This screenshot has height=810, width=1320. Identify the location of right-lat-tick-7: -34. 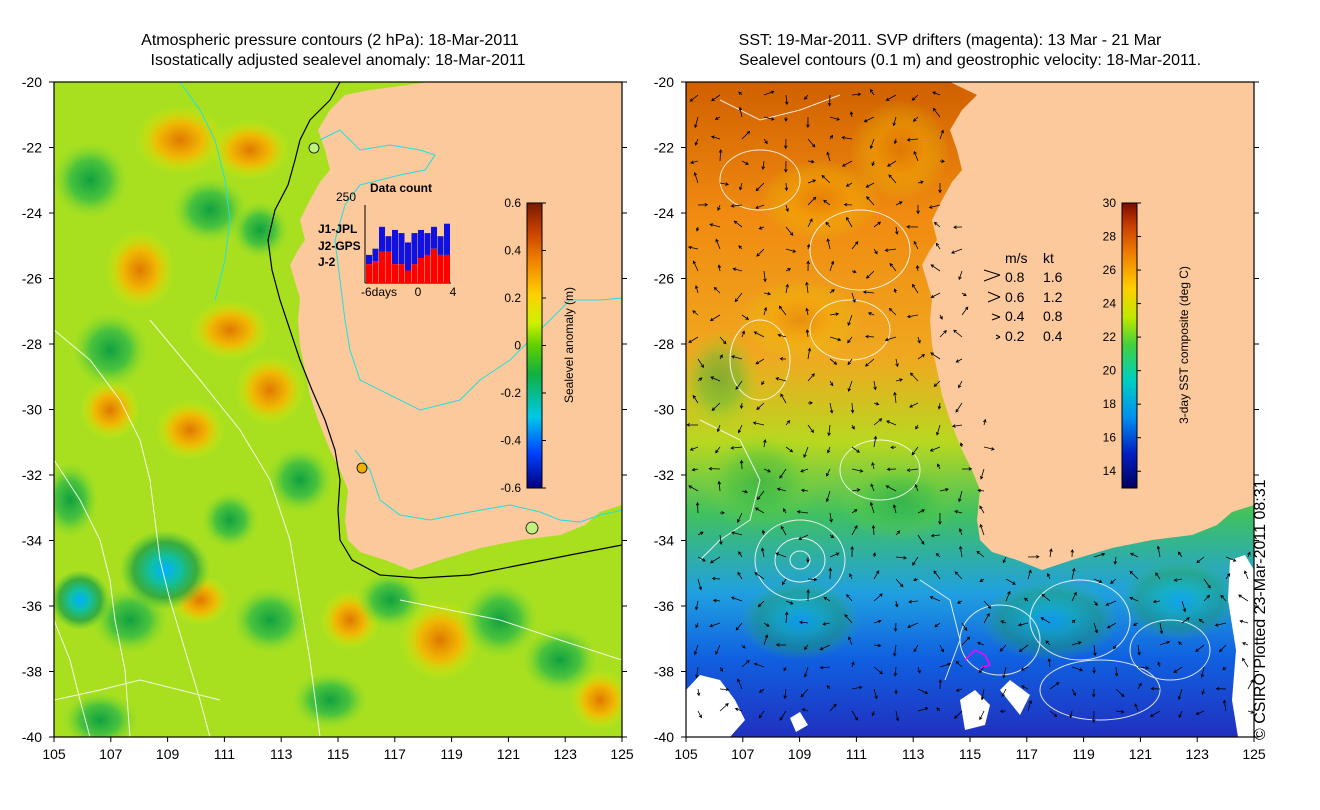
(664, 541).